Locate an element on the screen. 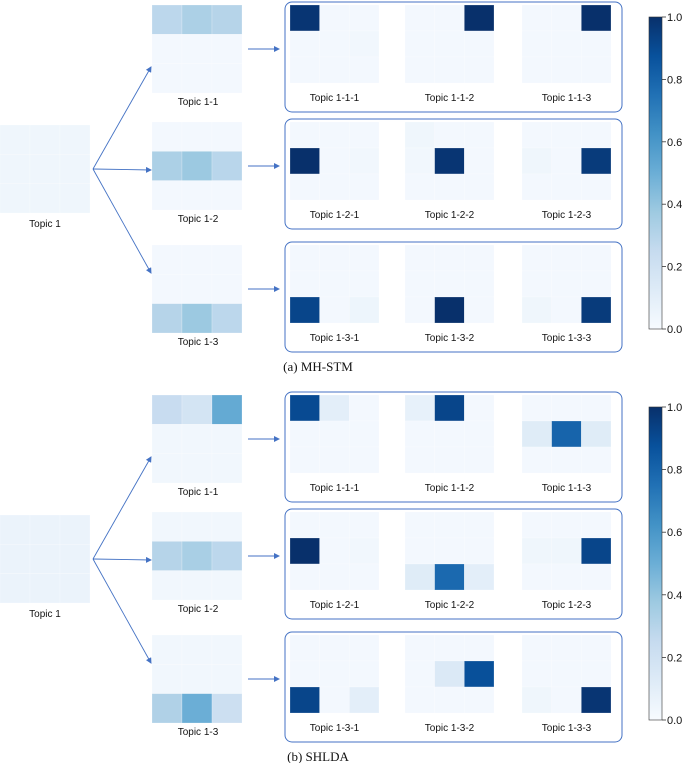  grandchild-topic-label: Topic 1-2-2 is located at coordinates (450, 605).